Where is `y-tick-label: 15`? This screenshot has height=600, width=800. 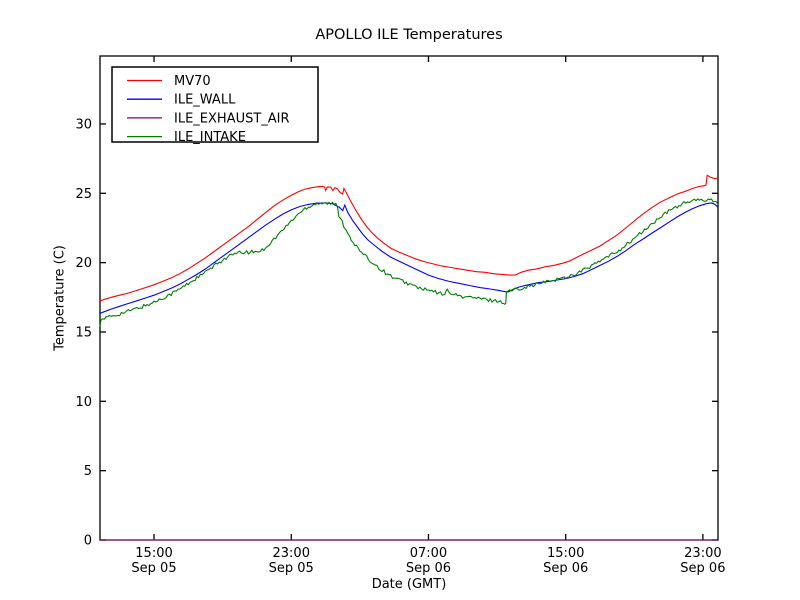
y-tick-label: 15 is located at coordinates (83, 332).